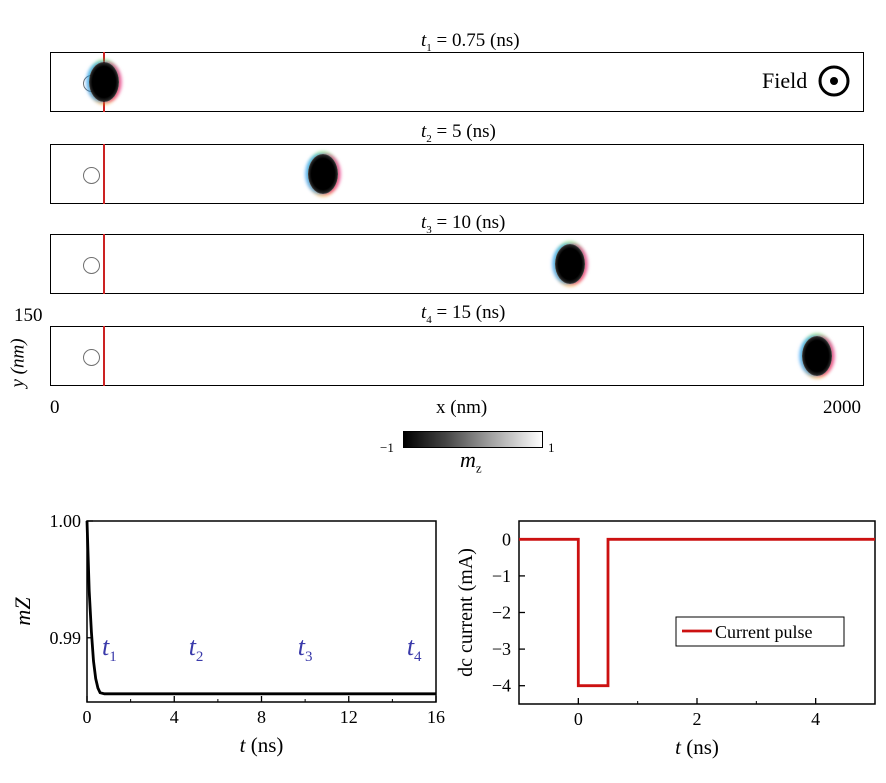  I want to click on x-tick-label: 16, so click(436, 717).